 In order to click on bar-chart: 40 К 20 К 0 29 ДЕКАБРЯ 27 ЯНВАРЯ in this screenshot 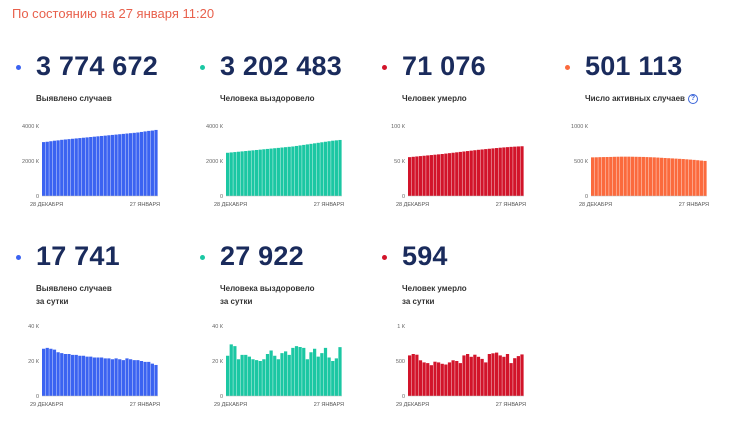, I will do `click(278, 366)`.